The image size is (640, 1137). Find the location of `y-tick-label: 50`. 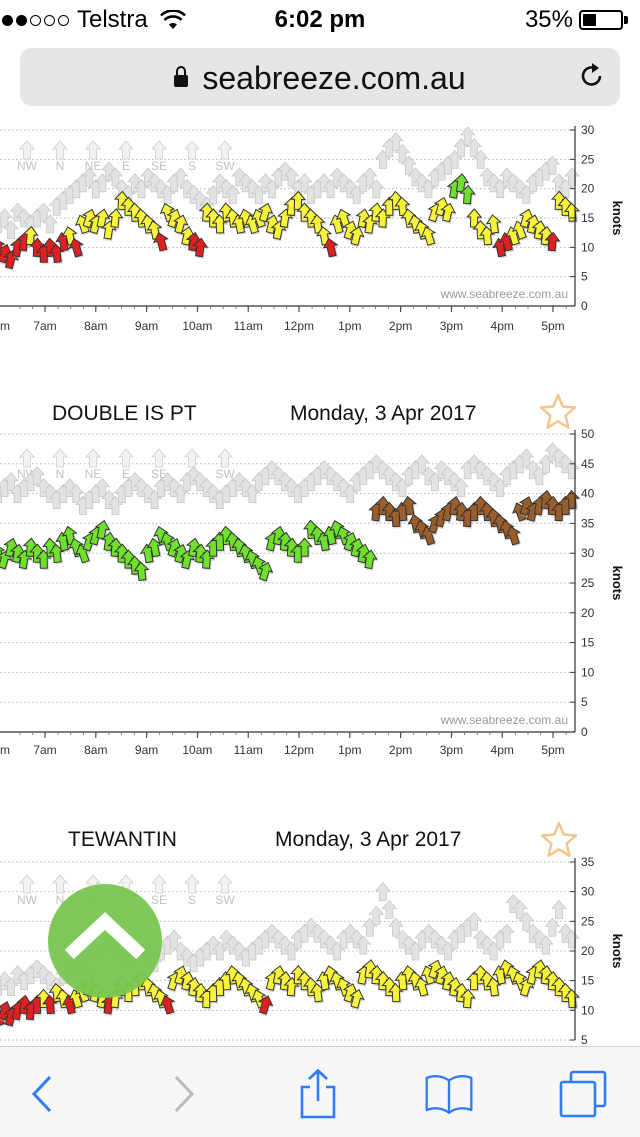

y-tick-label: 50 is located at coordinates (588, 434).